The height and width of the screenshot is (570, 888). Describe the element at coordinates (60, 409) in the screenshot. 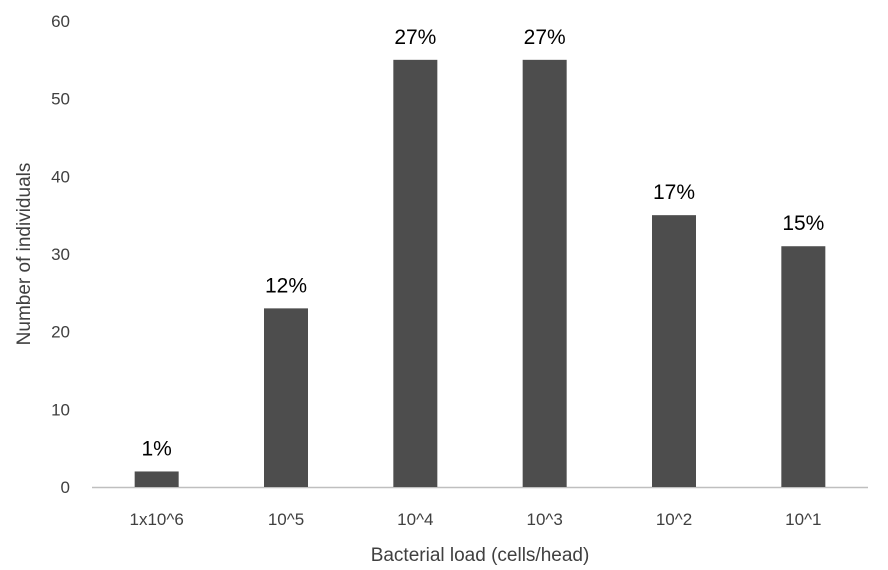

I see `y-tick-label: 10` at that location.